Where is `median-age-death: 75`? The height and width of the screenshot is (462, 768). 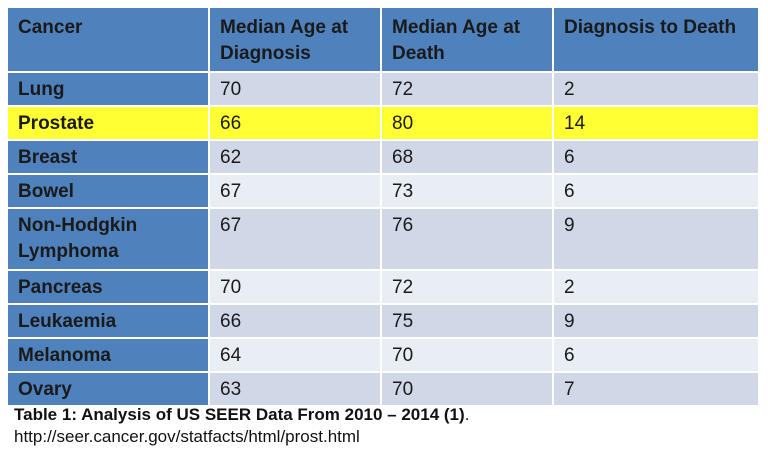 median-age-death: 75 is located at coordinates (467, 321).